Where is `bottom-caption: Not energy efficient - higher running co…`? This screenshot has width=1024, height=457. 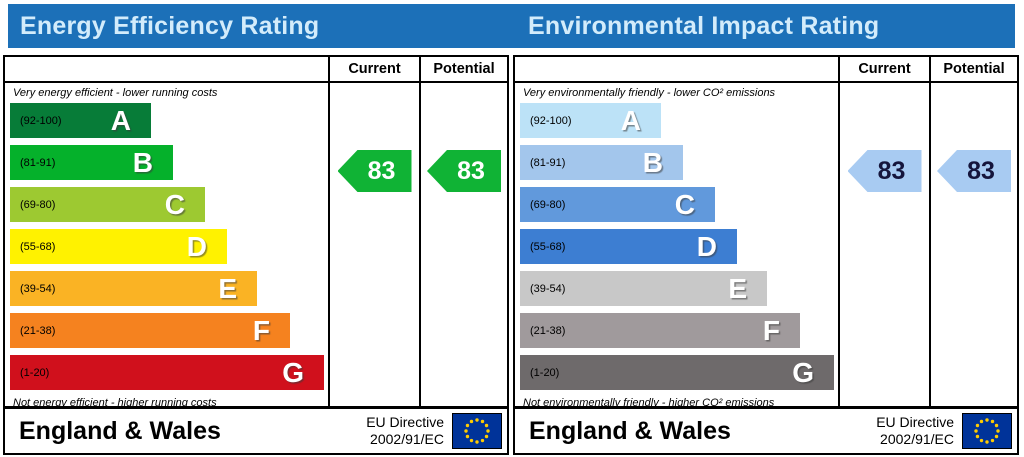 bottom-caption: Not energy efficient - higher running co… is located at coordinates (115, 401).